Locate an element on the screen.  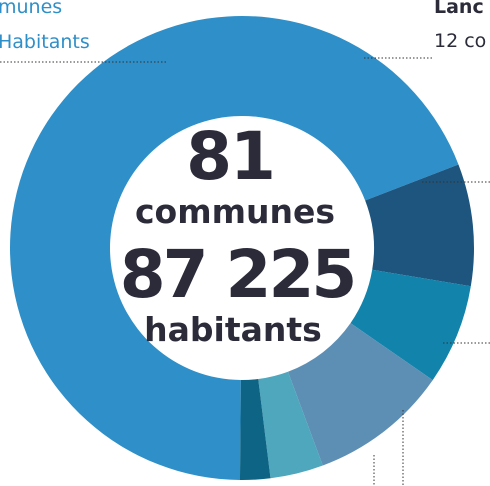
communes-label: communes is located at coordinates (234, 211).